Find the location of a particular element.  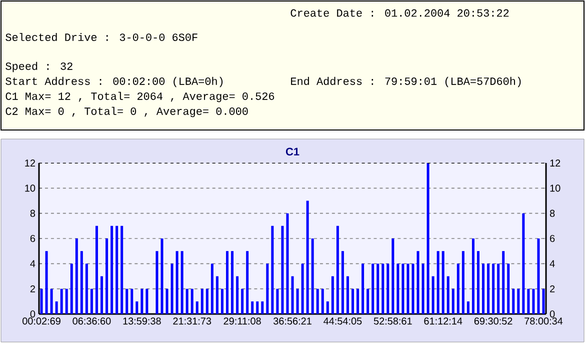

text: Selected Drive : 3-0-0-0 6S0F is located at coordinates (102, 37).